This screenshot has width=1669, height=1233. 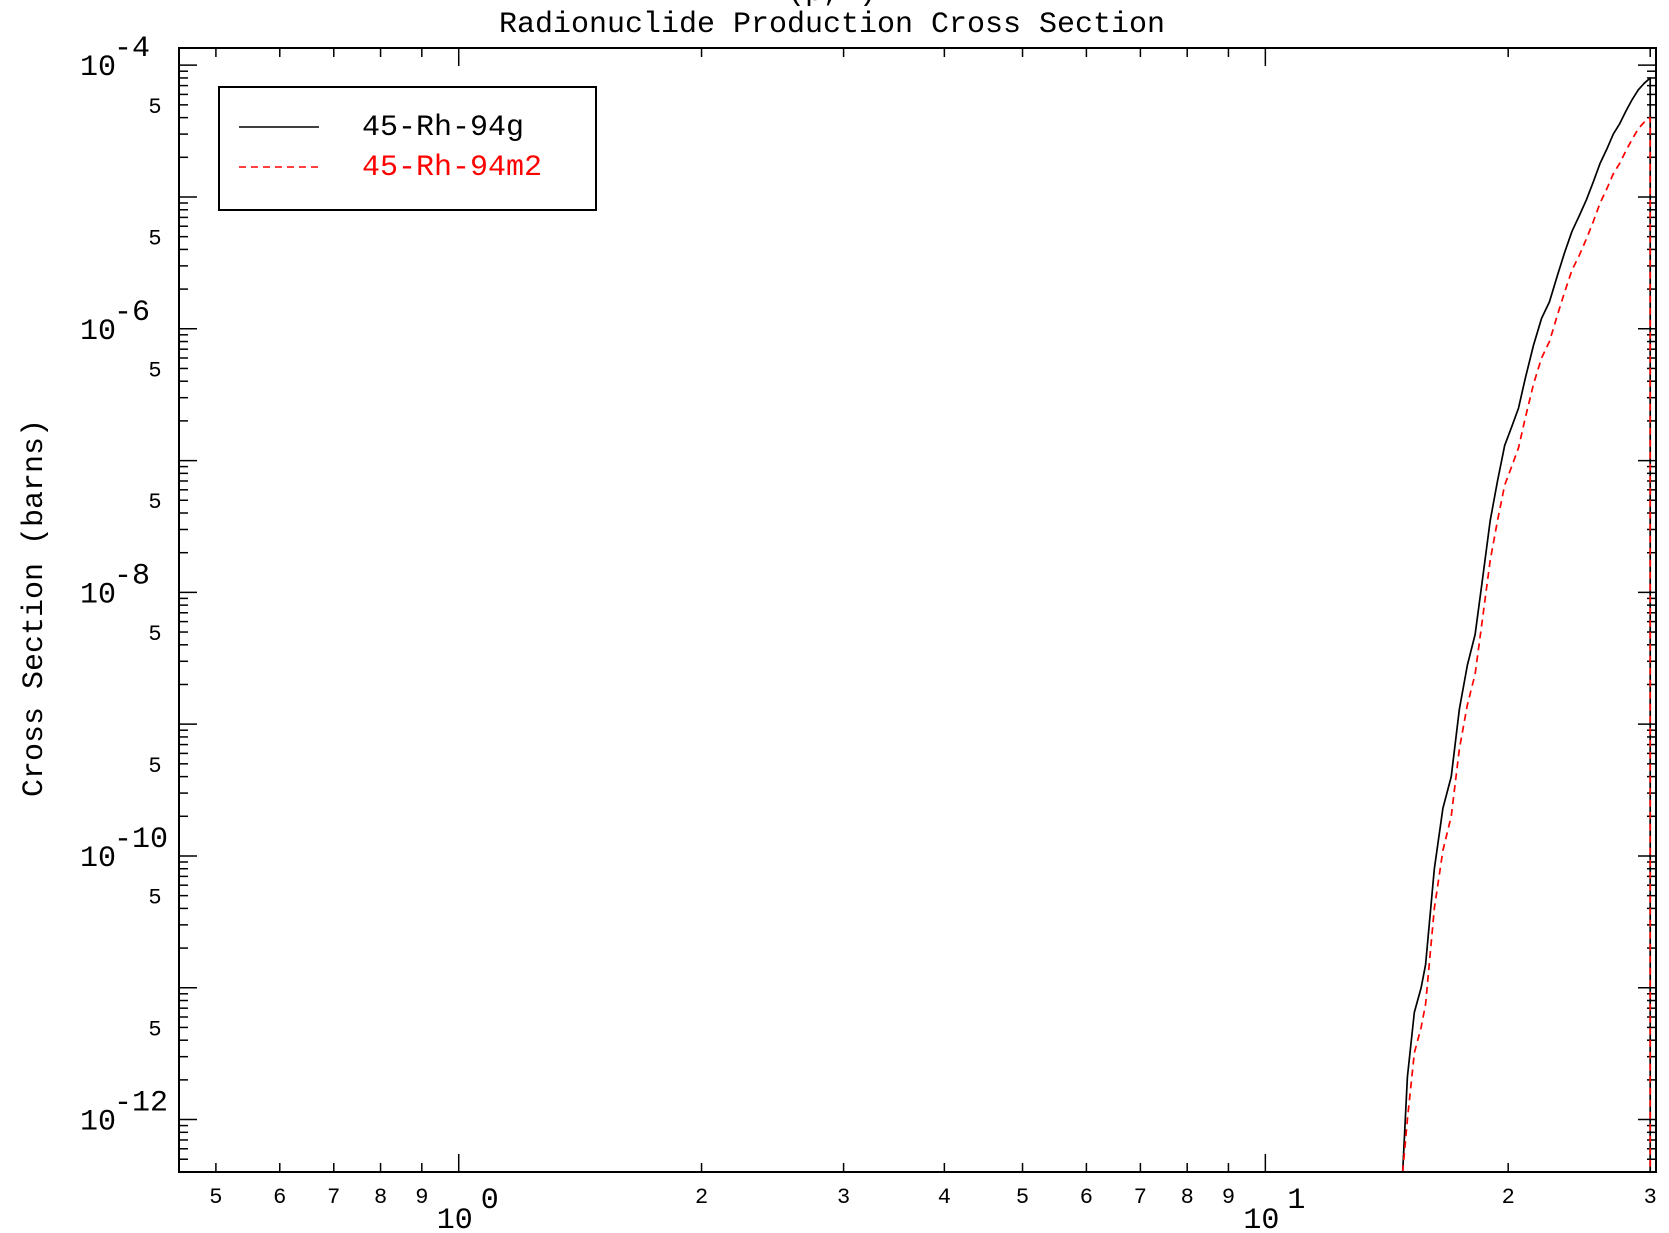 What do you see at coordinates (132, 49) in the screenshot?
I see `y-major-tick-exponent: -4` at bounding box center [132, 49].